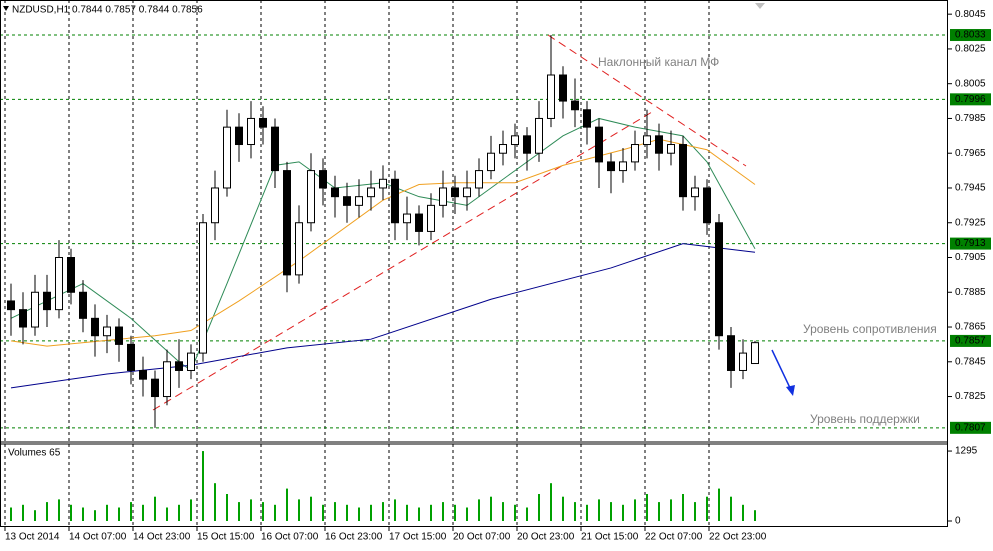 This screenshot has height=551, width=993. Describe the element at coordinates (647, 100) in the screenshot. I see `channel-line` at that location.